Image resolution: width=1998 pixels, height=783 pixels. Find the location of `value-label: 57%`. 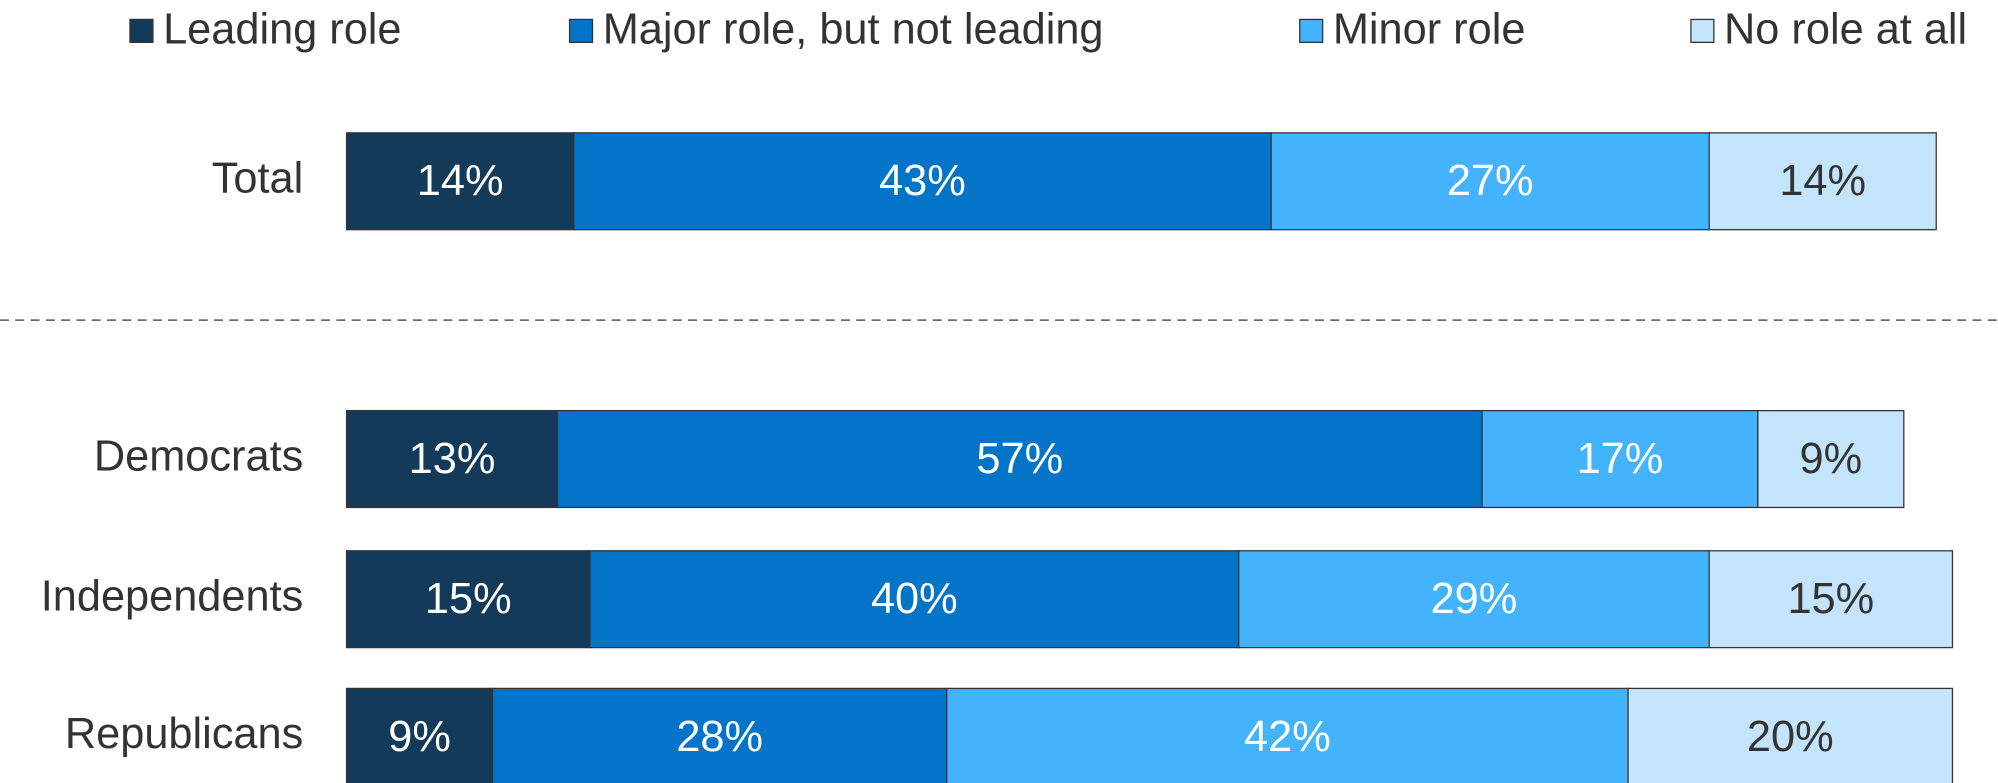

value-label: 57% is located at coordinates (1019, 459).